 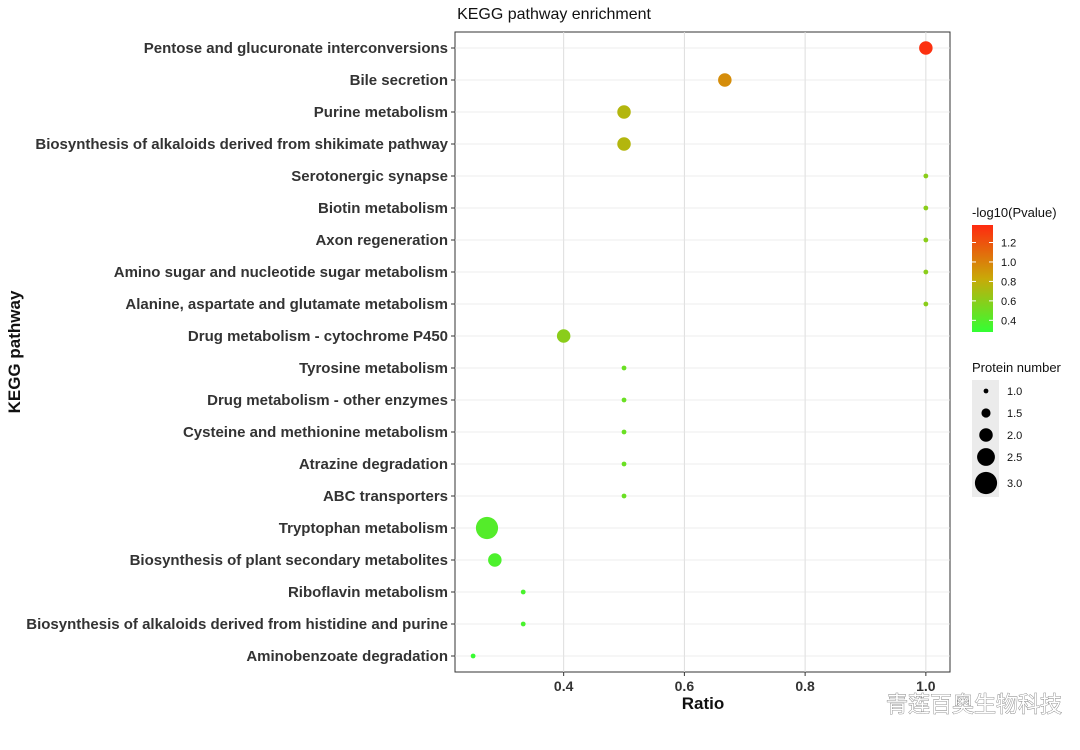 What do you see at coordinates (1017, 428) in the screenshot?
I see `size-legend: Protein number 1.0 1.5 2.0 2.5 3.0` at bounding box center [1017, 428].